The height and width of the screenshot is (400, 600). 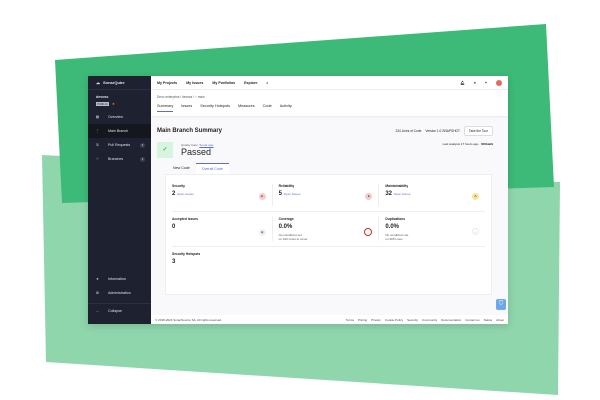 What do you see at coordinates (394, 319) in the screenshot?
I see `footer-link: Cookie Policy` at bounding box center [394, 319].